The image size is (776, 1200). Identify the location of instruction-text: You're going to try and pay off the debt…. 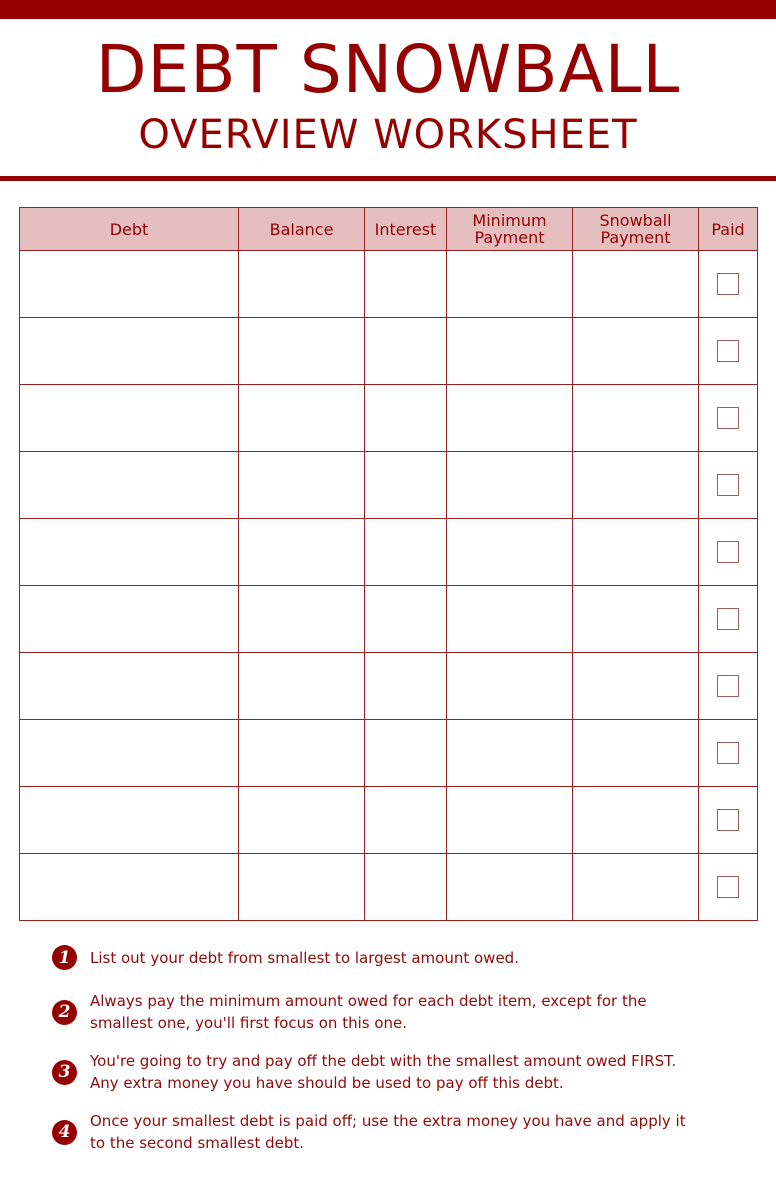
(383, 1072).